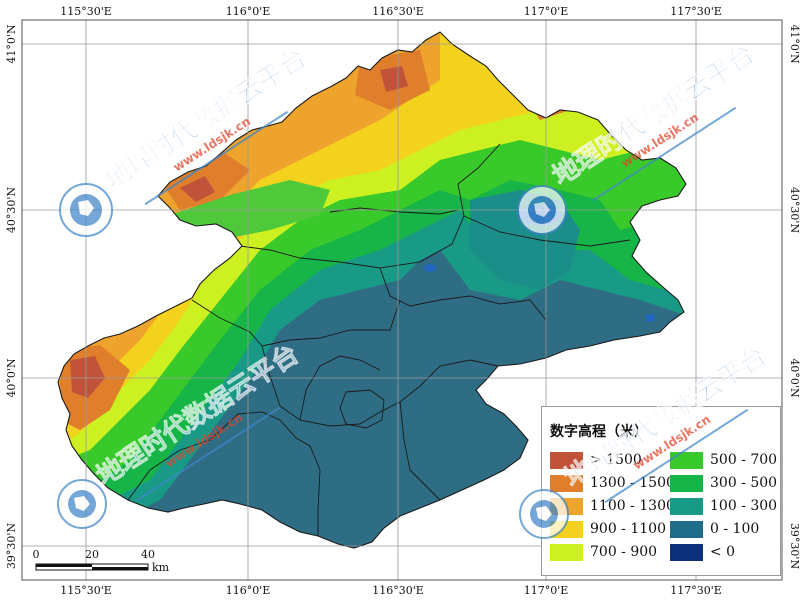 Image resolution: width=800 pixels, height=600 pixels. Describe the element at coordinates (632, 483) in the screenshot. I see `legend-label: 1300 - 1500` at that location.